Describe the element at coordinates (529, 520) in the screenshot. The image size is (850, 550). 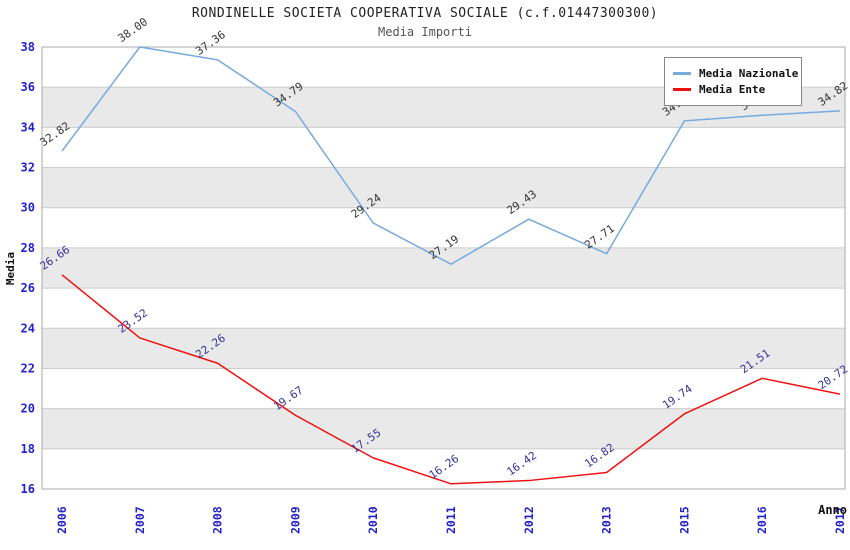
I see `x-tick-label: 2012` at that location.